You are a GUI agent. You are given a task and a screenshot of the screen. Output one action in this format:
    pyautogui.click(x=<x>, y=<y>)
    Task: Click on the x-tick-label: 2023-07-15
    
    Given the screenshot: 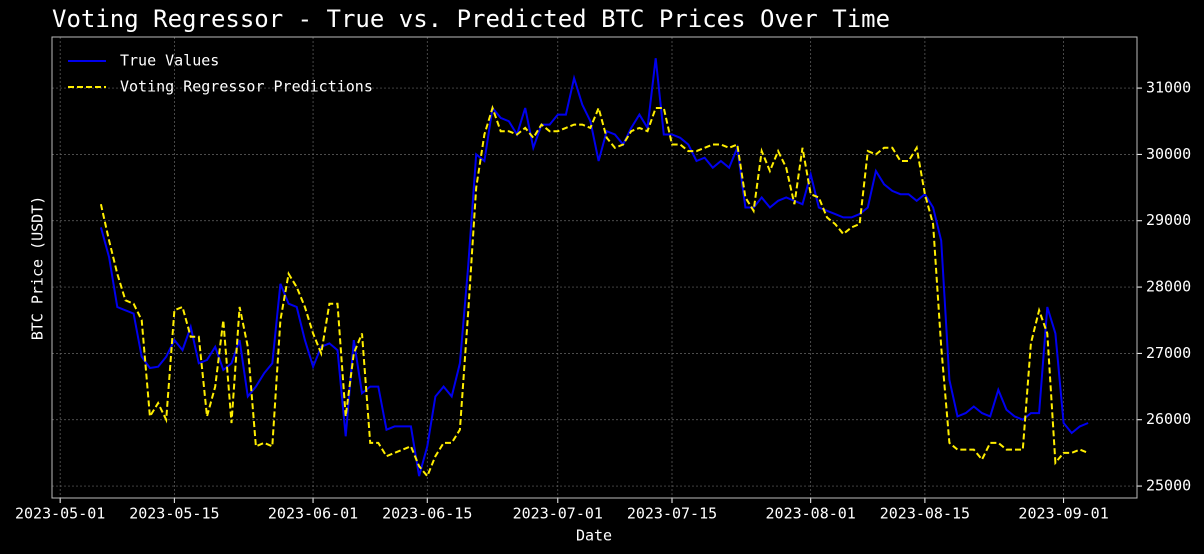 What is the action you would take?
    pyautogui.click(x=672, y=514)
    